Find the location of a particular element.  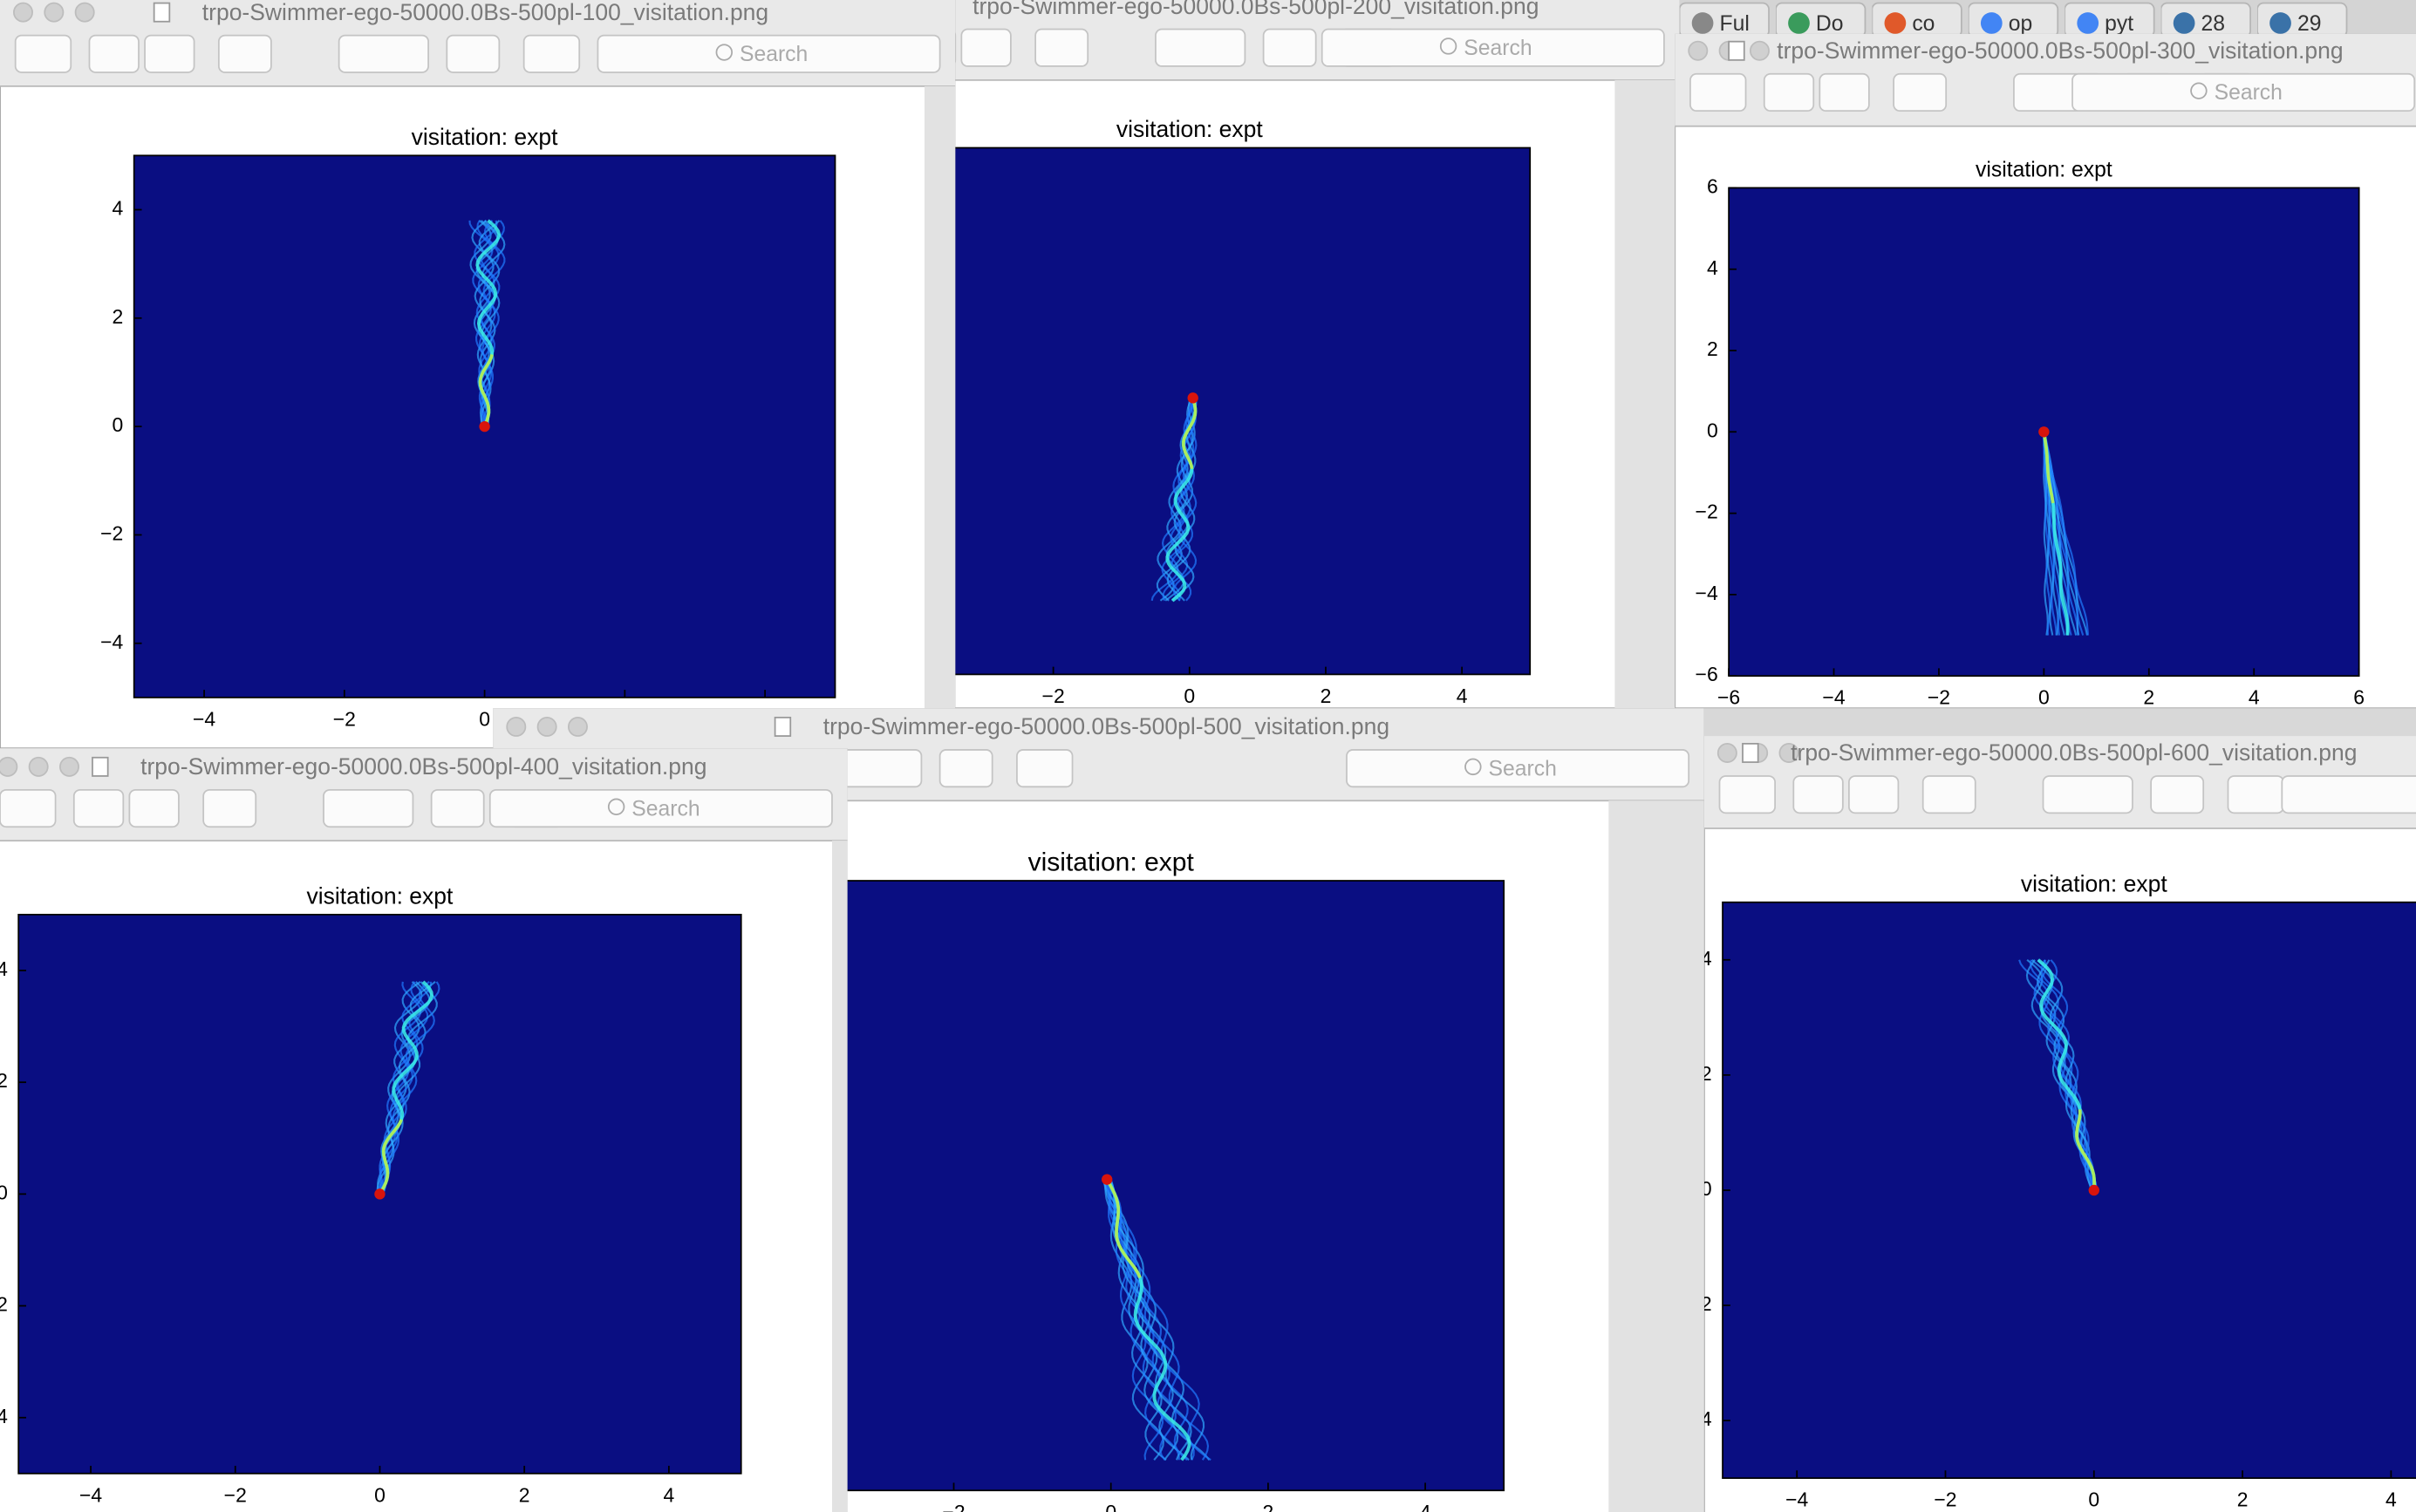

y-tick-label: 6 is located at coordinates (1712, 185).